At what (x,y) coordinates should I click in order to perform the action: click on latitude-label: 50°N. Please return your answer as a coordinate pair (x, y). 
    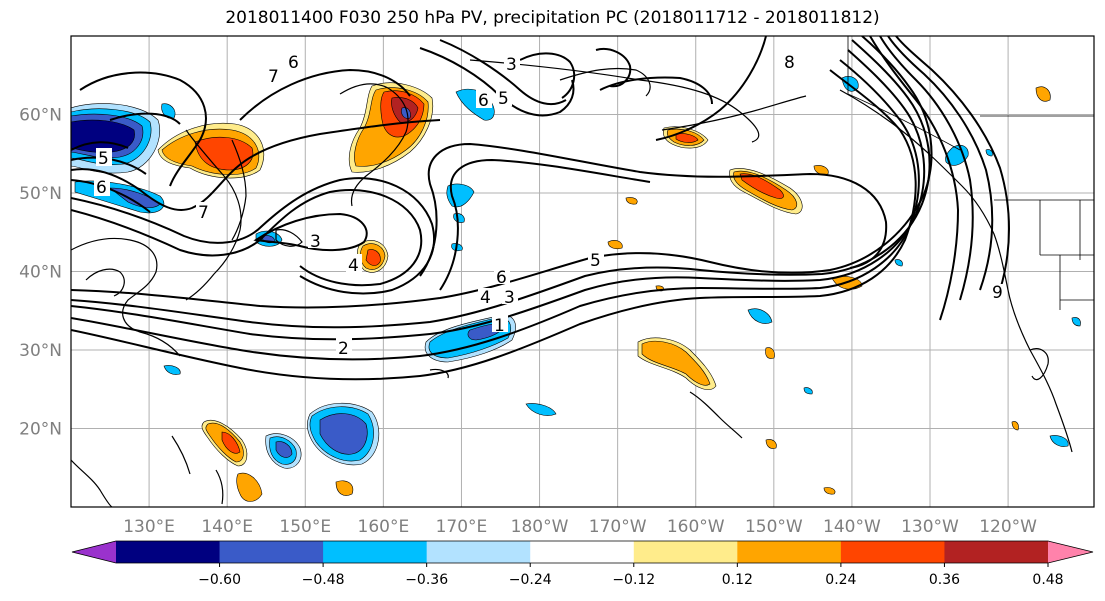
    Looking at the image, I should click on (40, 194).